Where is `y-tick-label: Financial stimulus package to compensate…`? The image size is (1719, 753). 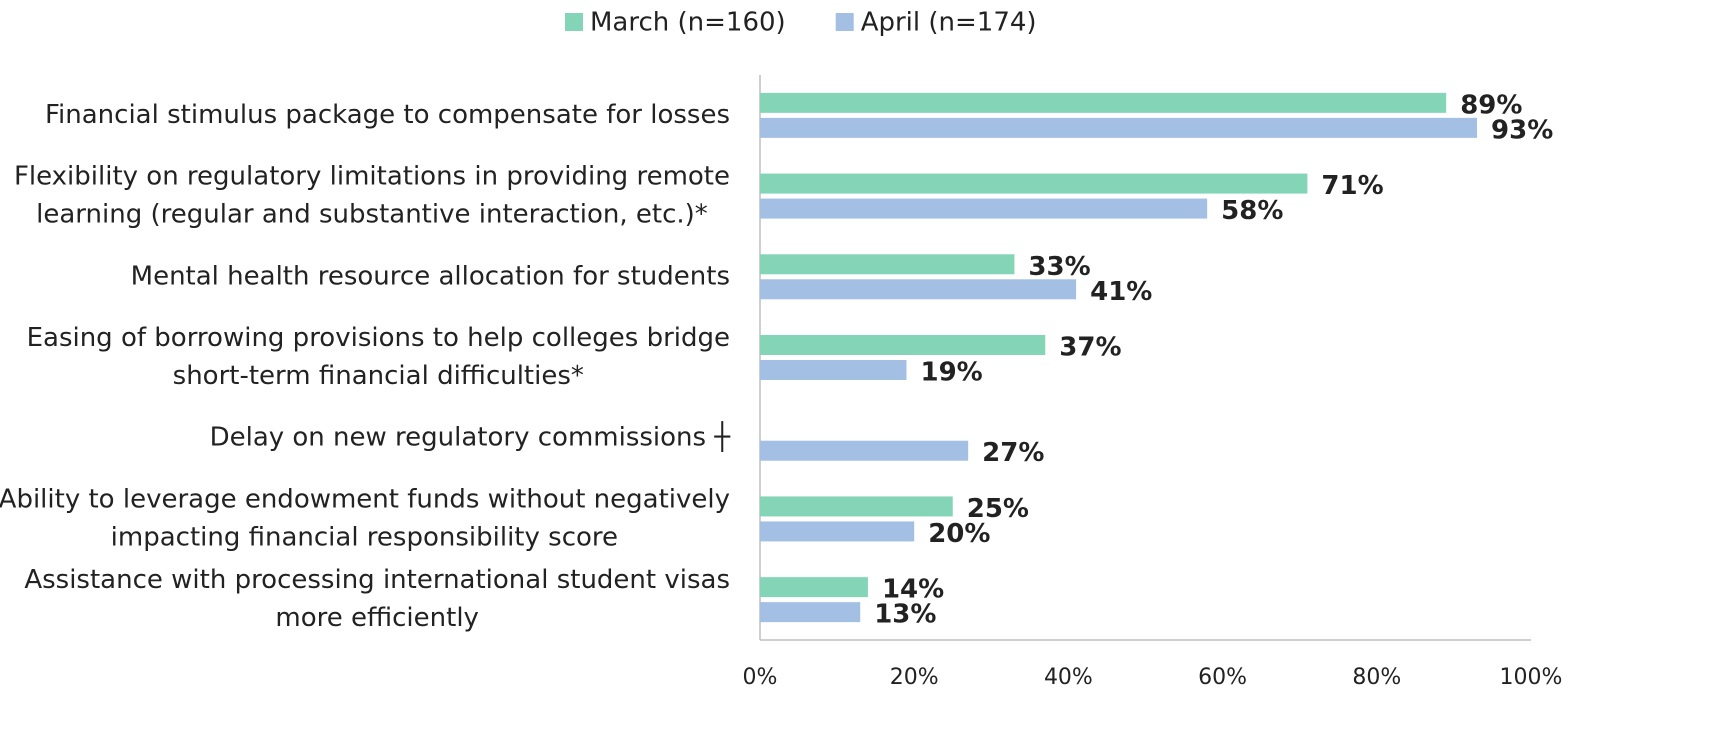
y-tick-label: Financial stimulus package to compensate… is located at coordinates (387, 115).